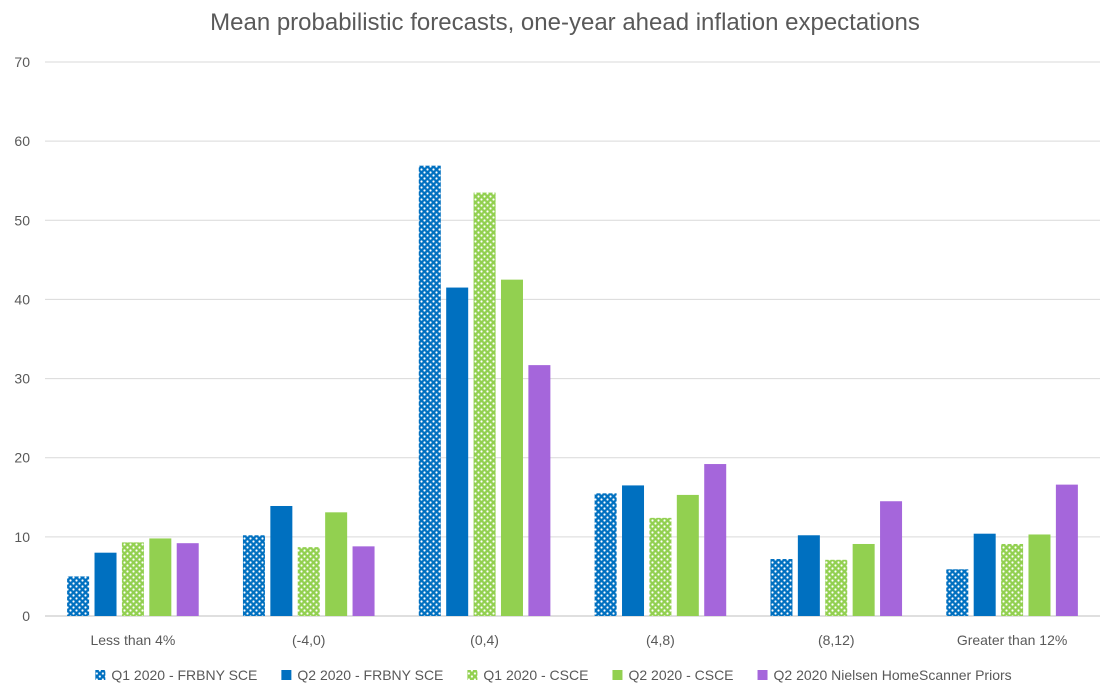  I want to click on legend-label: Q1 2020 - CSCE, so click(535, 675).